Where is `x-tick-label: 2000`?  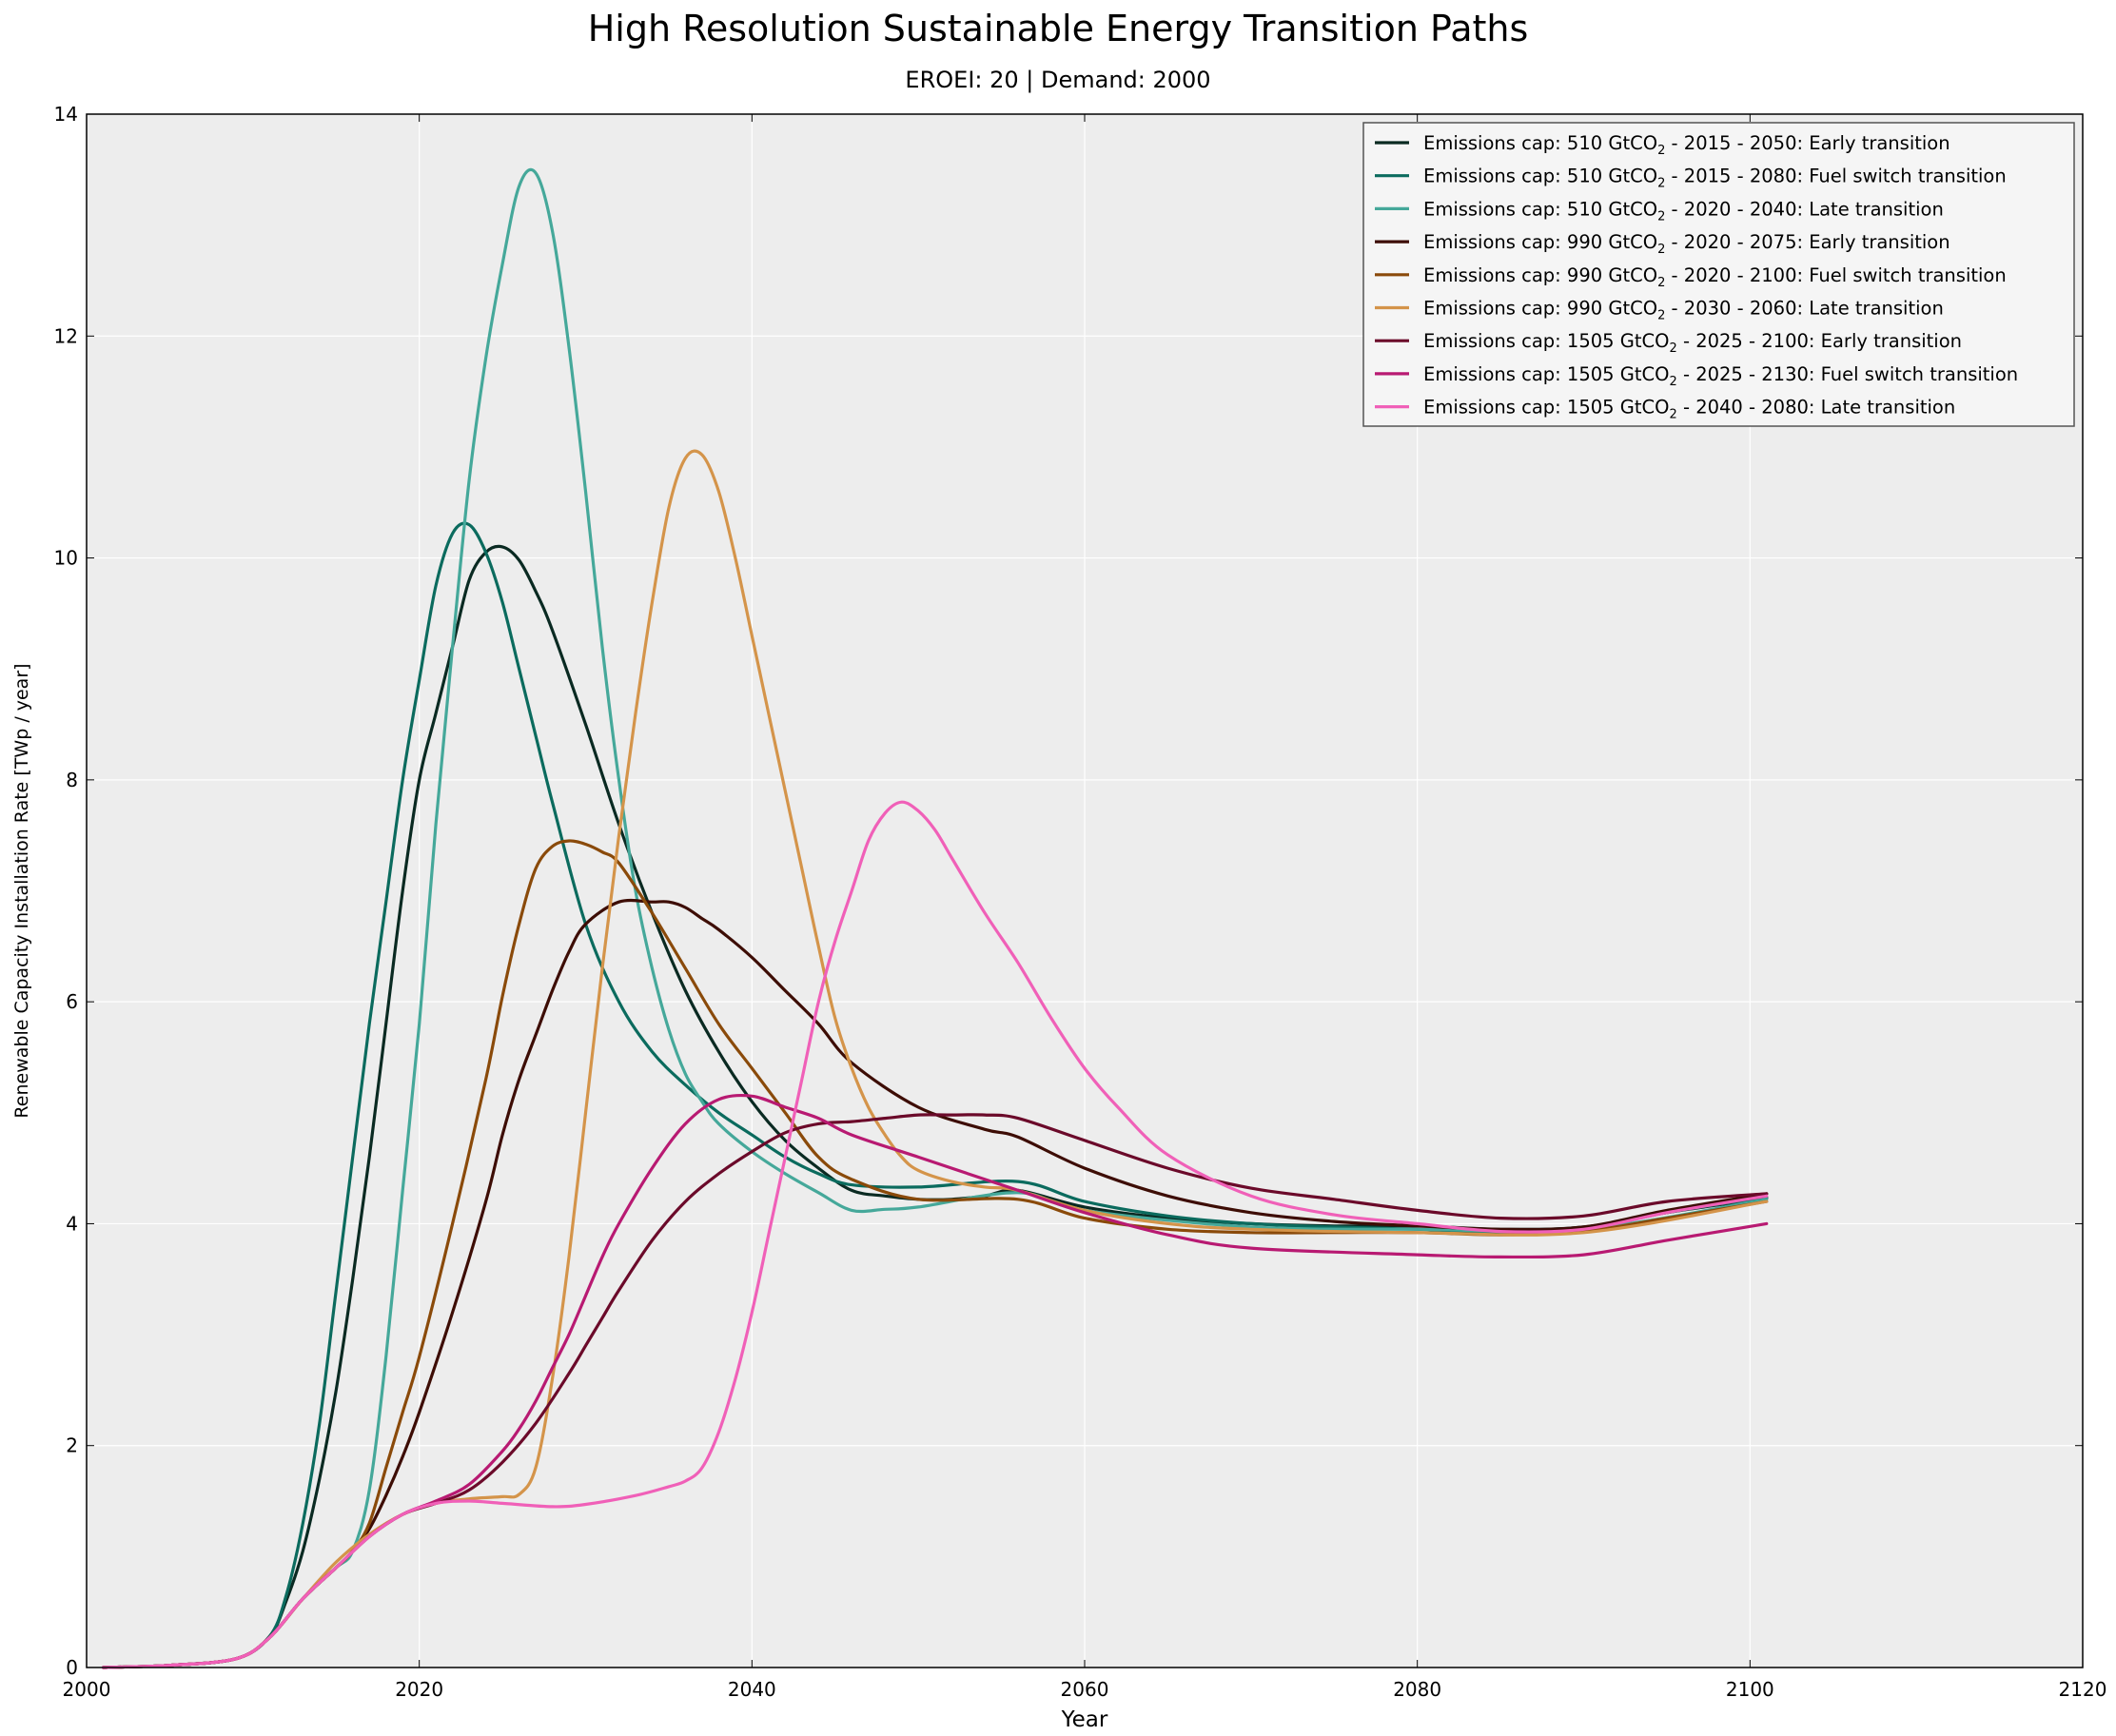
x-tick-label: 2000 is located at coordinates (87, 1690).